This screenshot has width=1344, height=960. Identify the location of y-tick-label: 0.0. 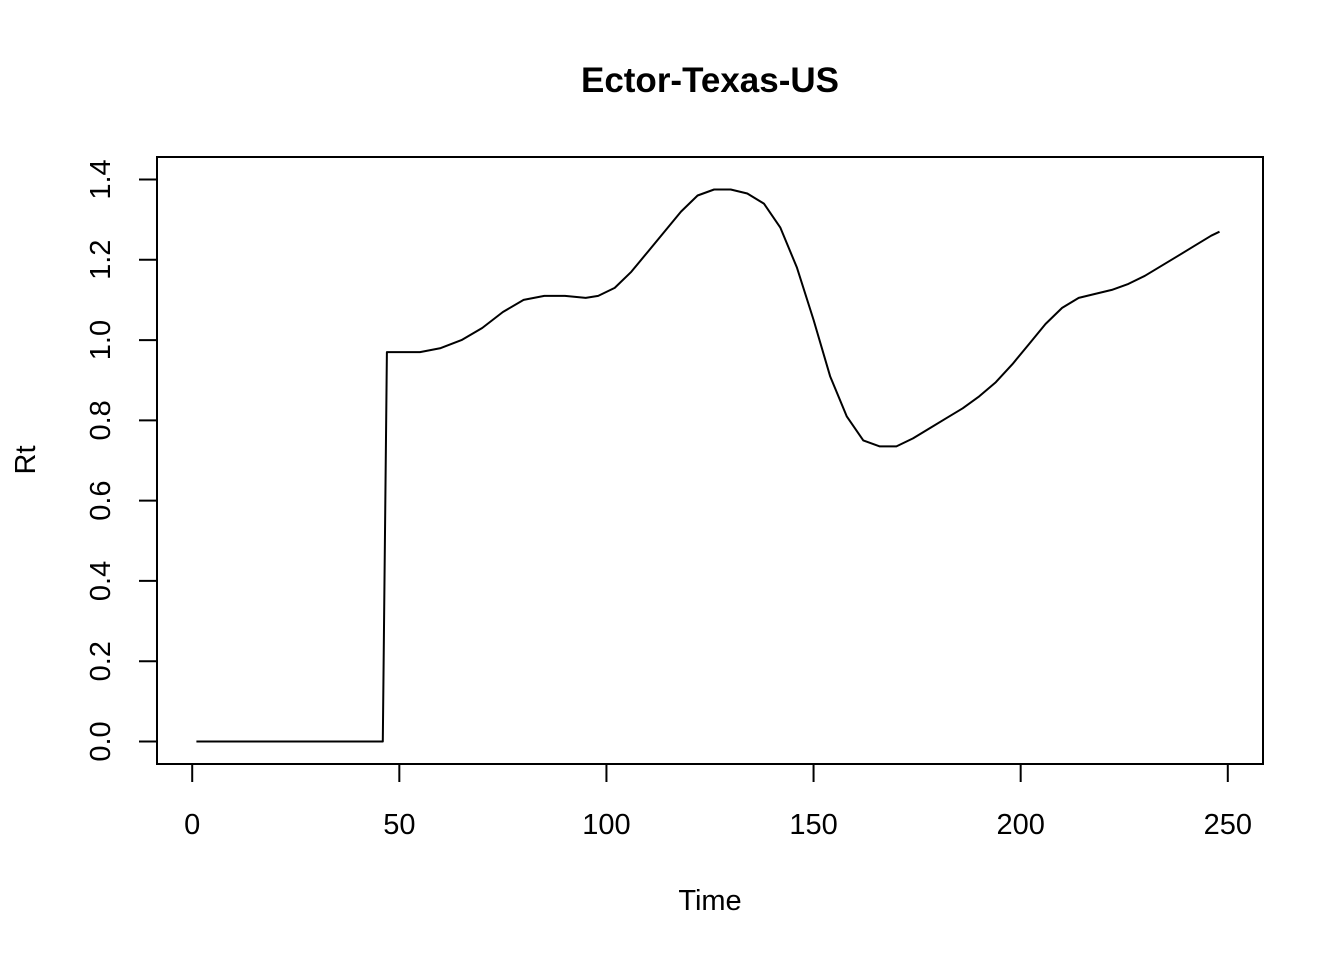
(101, 741).